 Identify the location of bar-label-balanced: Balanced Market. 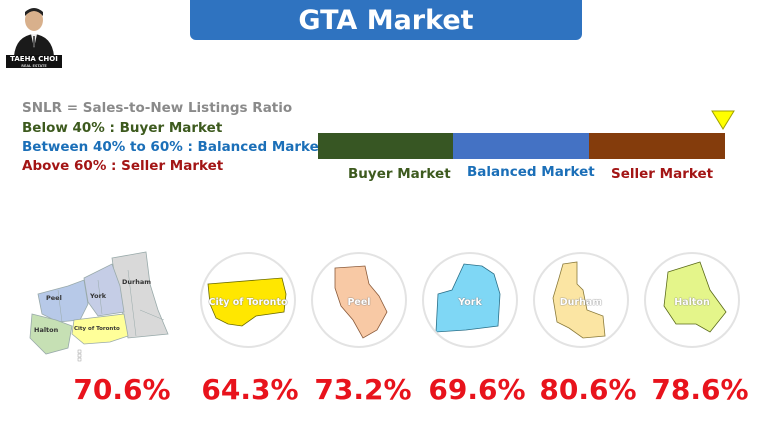
(531, 172).